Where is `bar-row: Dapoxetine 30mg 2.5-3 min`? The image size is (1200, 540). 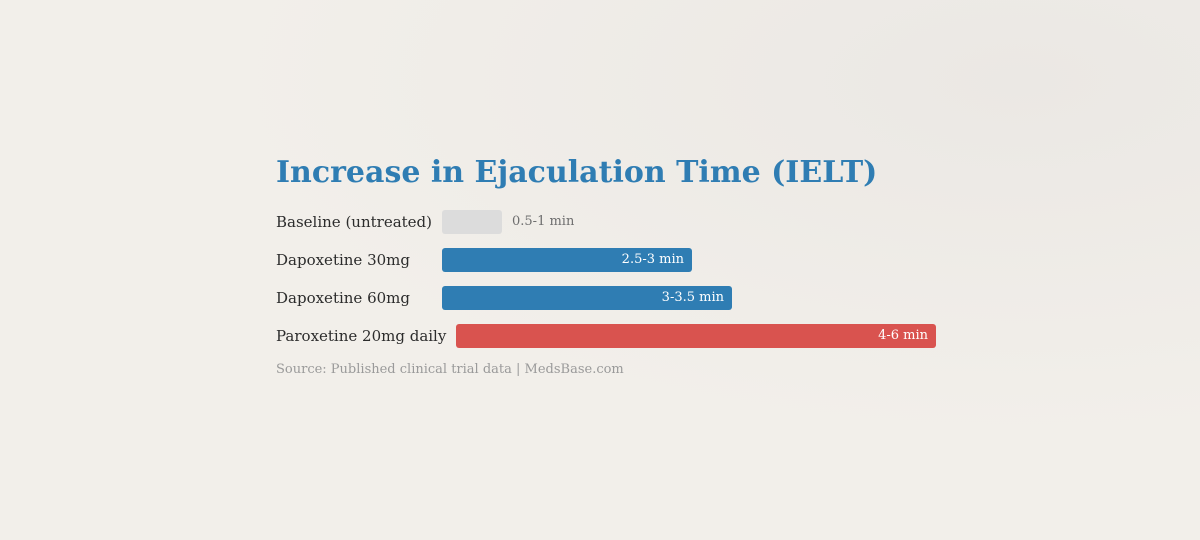
bar-row: Dapoxetine 30mg 2.5-3 min is located at coordinates (616, 260).